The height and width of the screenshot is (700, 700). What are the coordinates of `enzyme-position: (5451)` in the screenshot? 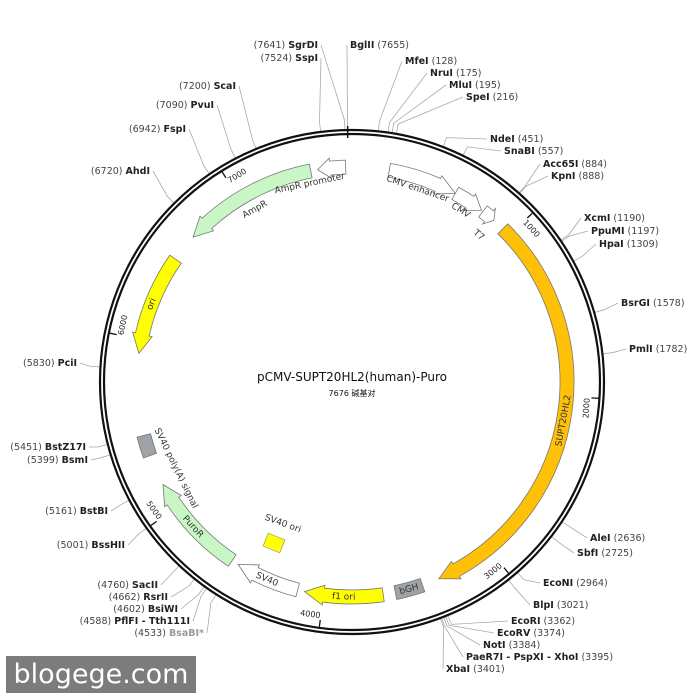 It's located at (26, 447).